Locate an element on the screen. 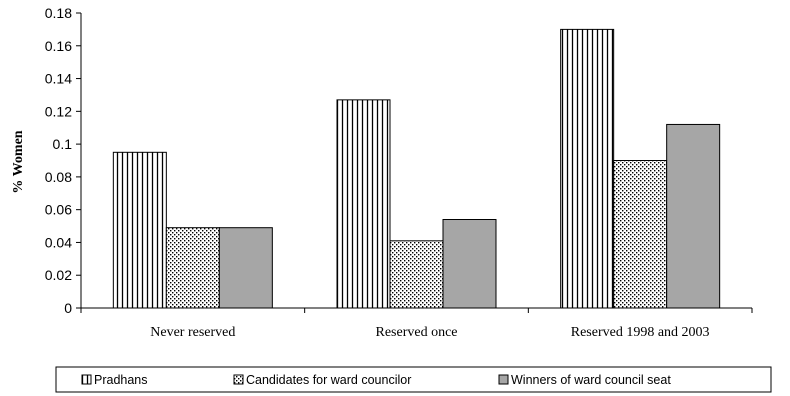  y-tick-label: 0.04 is located at coordinates (58, 242).